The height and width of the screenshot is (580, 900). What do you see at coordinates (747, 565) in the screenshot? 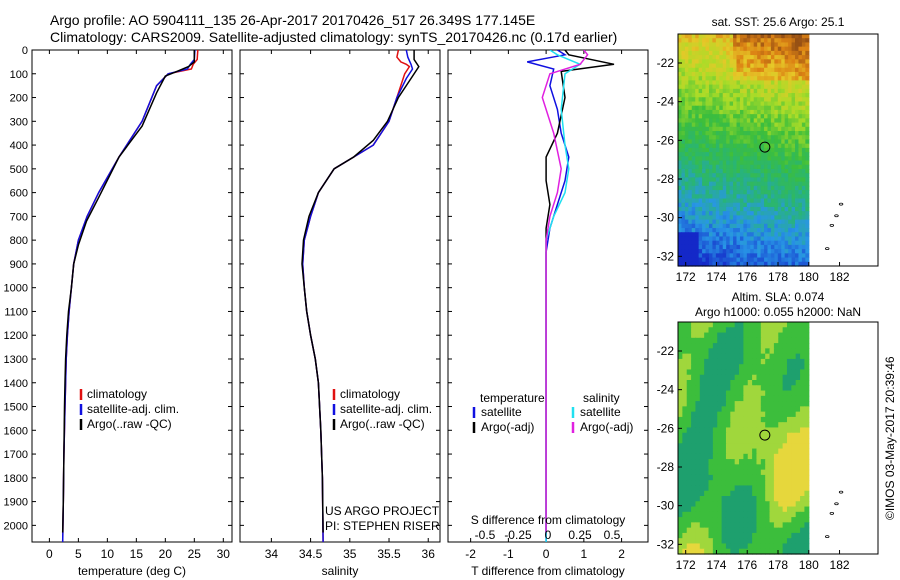
I see `sla-map-xtick-label: 176` at bounding box center [747, 565].